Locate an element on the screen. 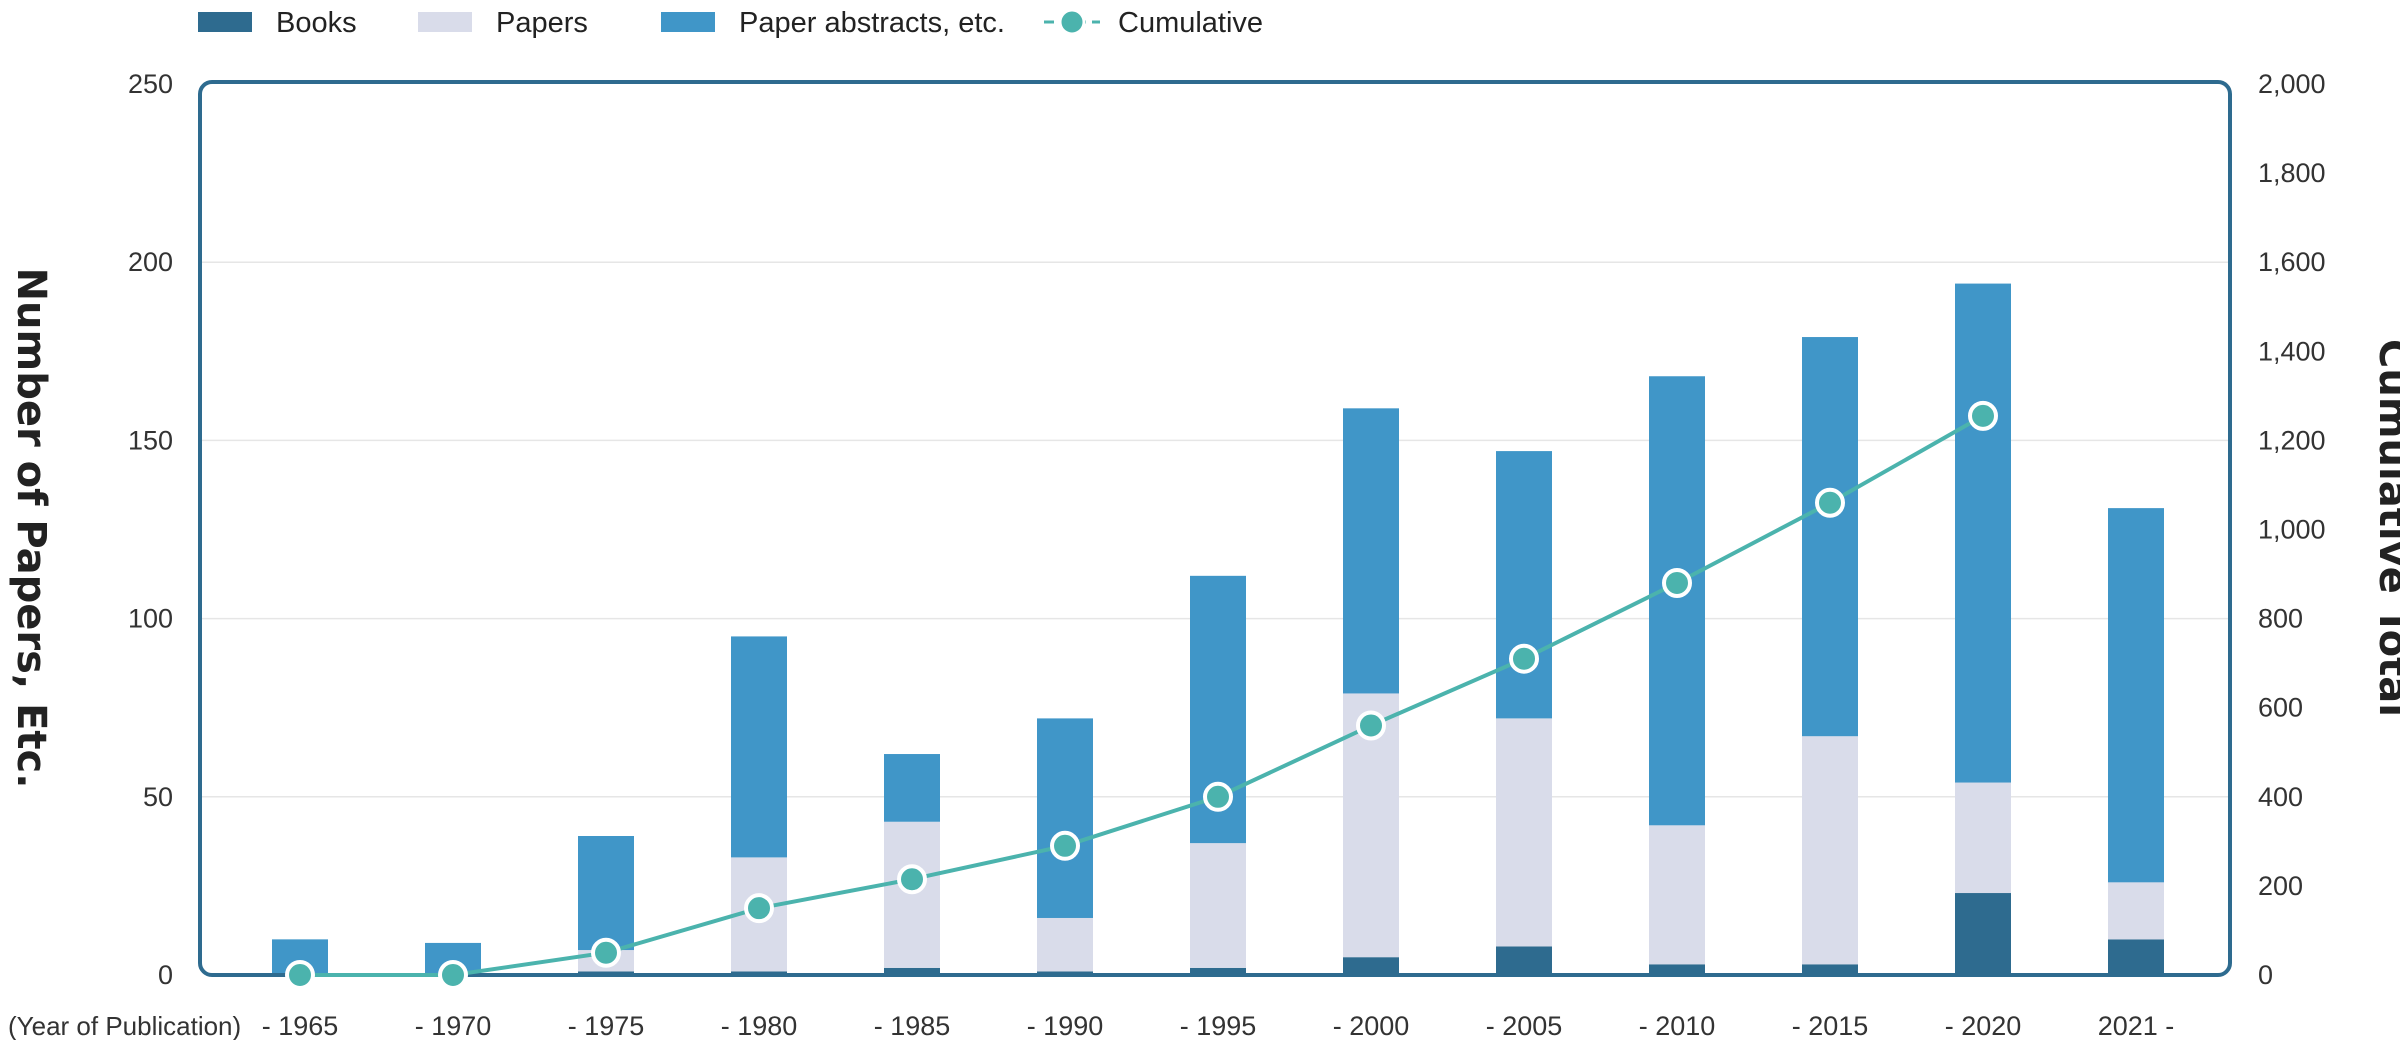 This screenshot has height=1040, width=2400. x-tick-label: - 2015 is located at coordinates (1830, 1025).